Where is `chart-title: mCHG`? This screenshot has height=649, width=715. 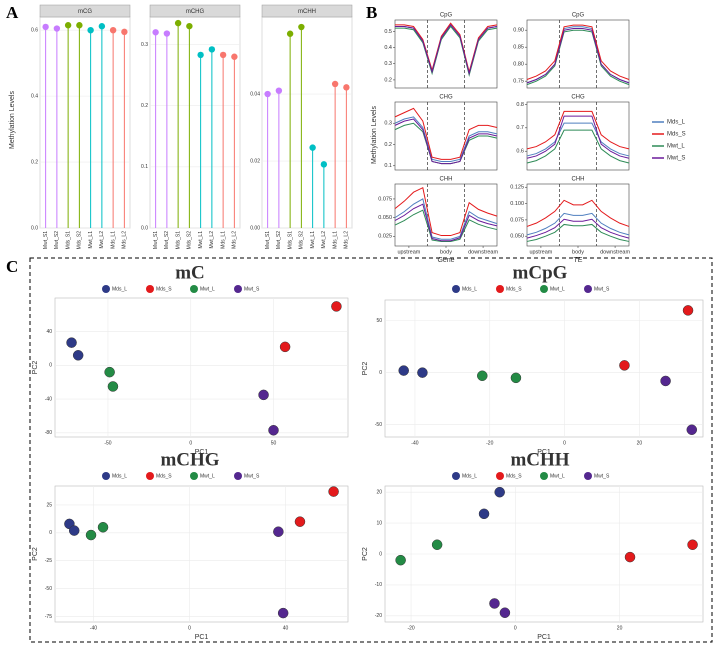 chart-title: mCHG is located at coordinates (189, 459).